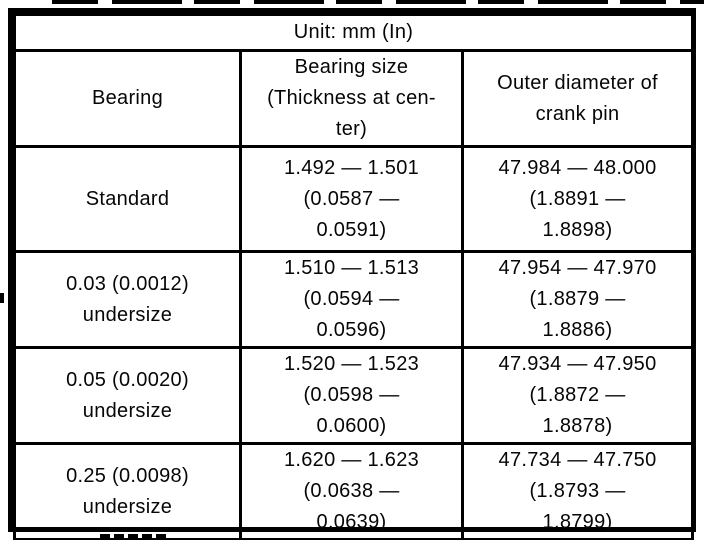 This screenshot has height=540, width=704. Describe the element at coordinates (577, 460) in the screenshot. I see `diameter-value-line: 47.734 — 47.750` at that location.